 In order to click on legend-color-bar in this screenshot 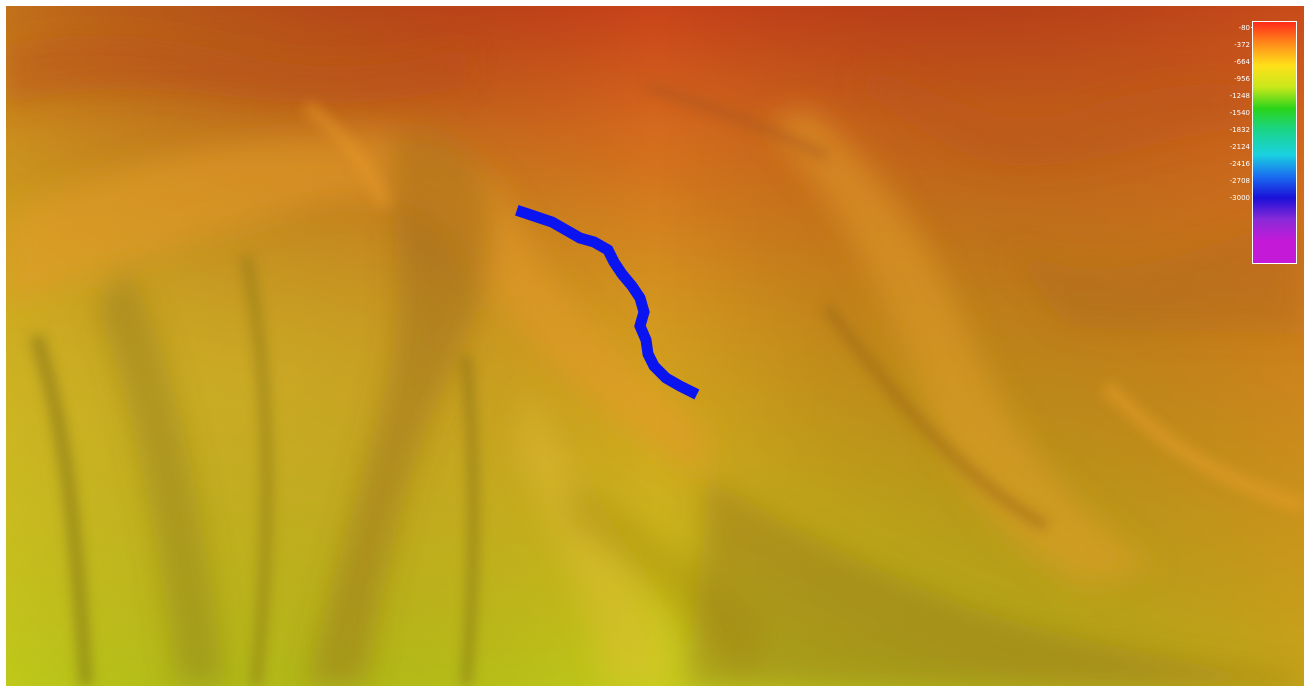, I will do `click(1274, 142)`.